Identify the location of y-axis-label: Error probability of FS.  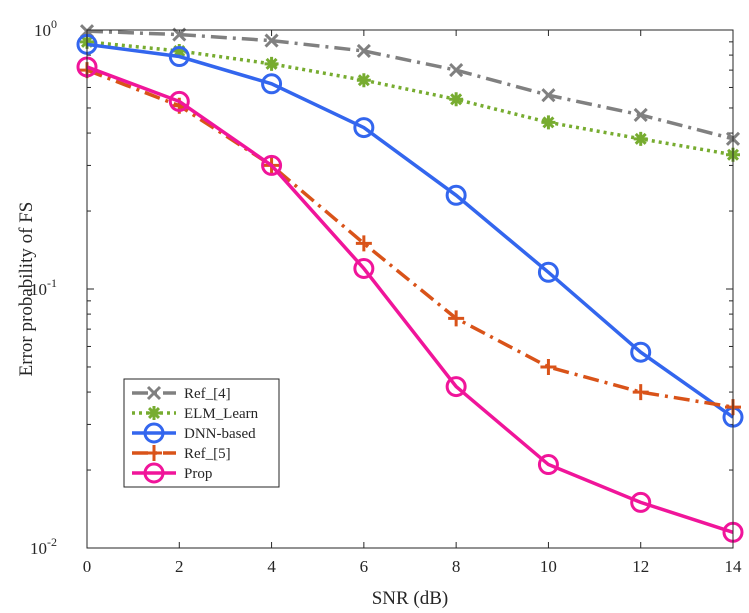
(26, 289).